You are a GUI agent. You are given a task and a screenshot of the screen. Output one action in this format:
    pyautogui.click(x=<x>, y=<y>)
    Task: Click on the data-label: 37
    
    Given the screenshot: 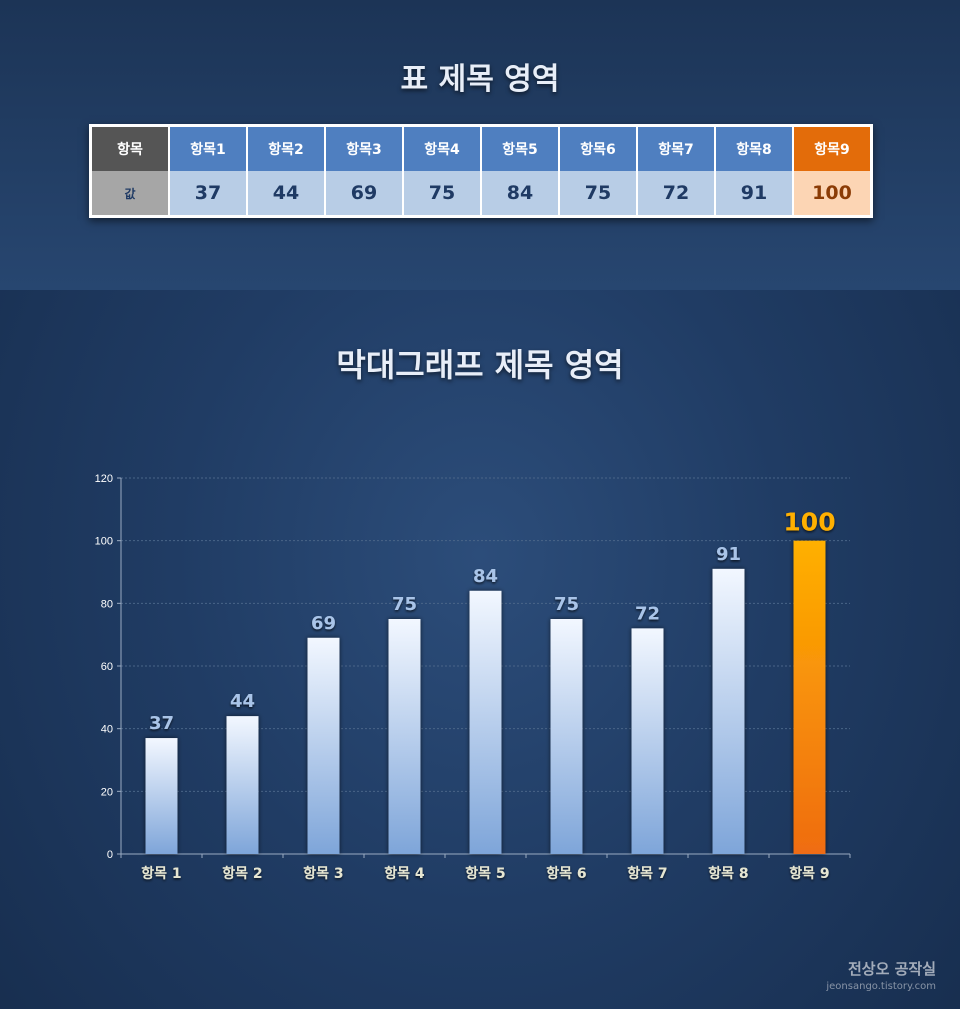 What is the action you would take?
    pyautogui.click(x=161, y=723)
    